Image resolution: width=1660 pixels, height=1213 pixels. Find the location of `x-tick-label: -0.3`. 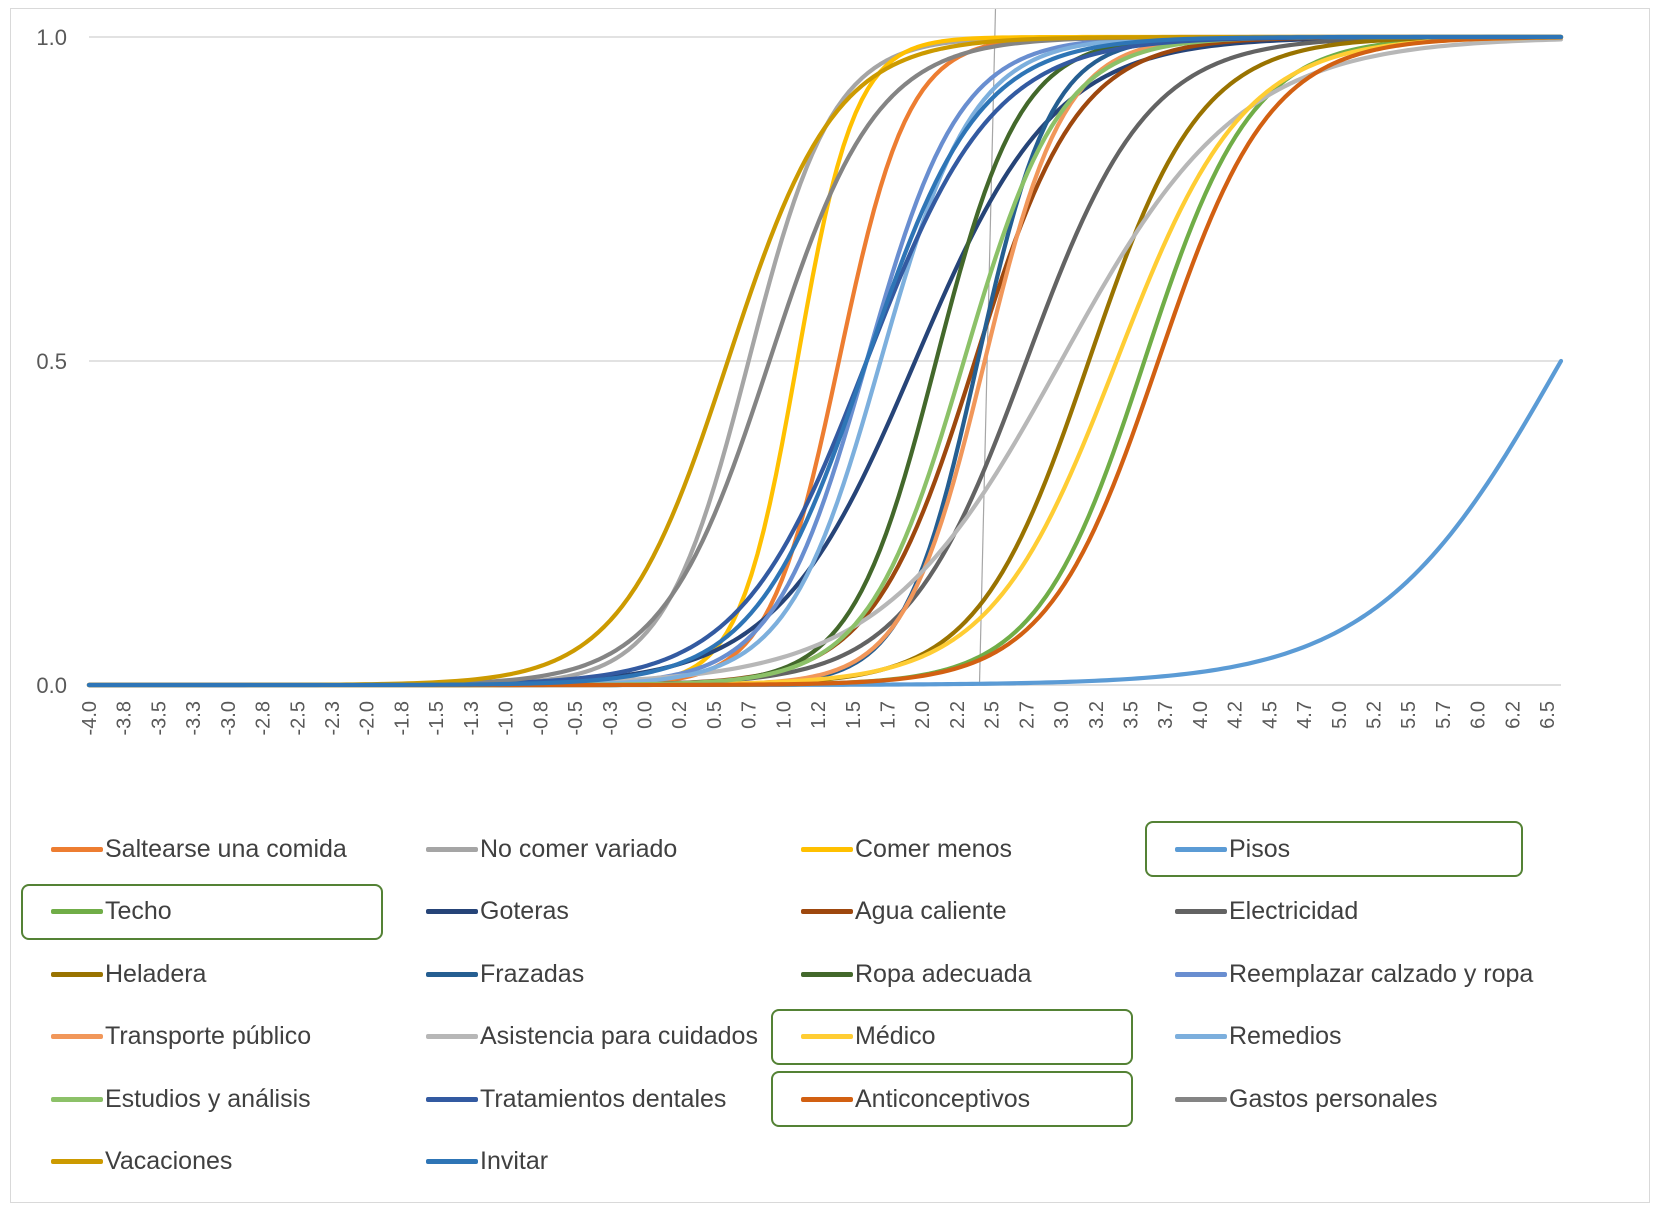

x-tick-label: -0.3 is located at coordinates (611, 718).